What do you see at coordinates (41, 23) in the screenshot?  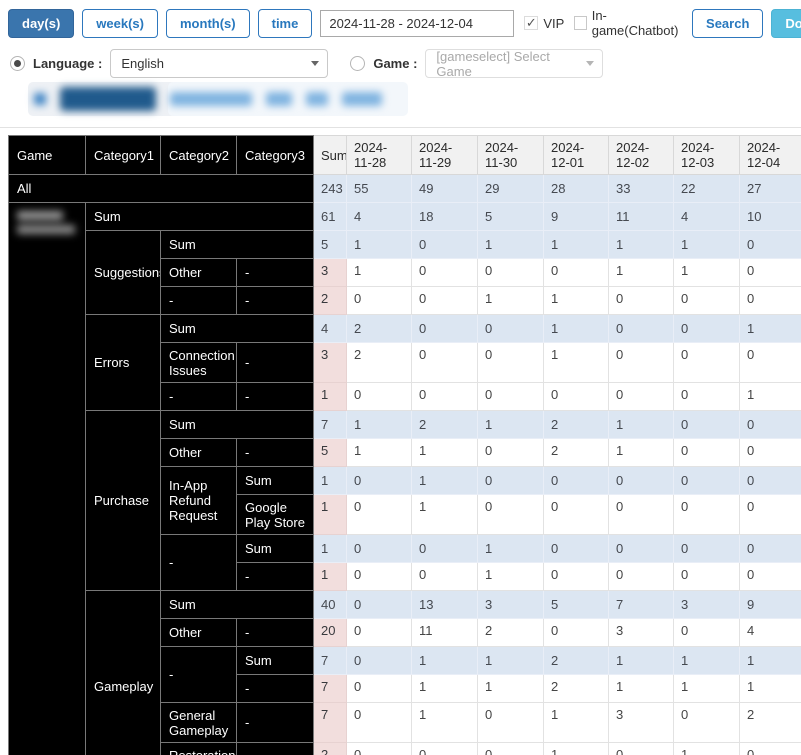 I see `period-button-days: day(s)` at bounding box center [41, 23].